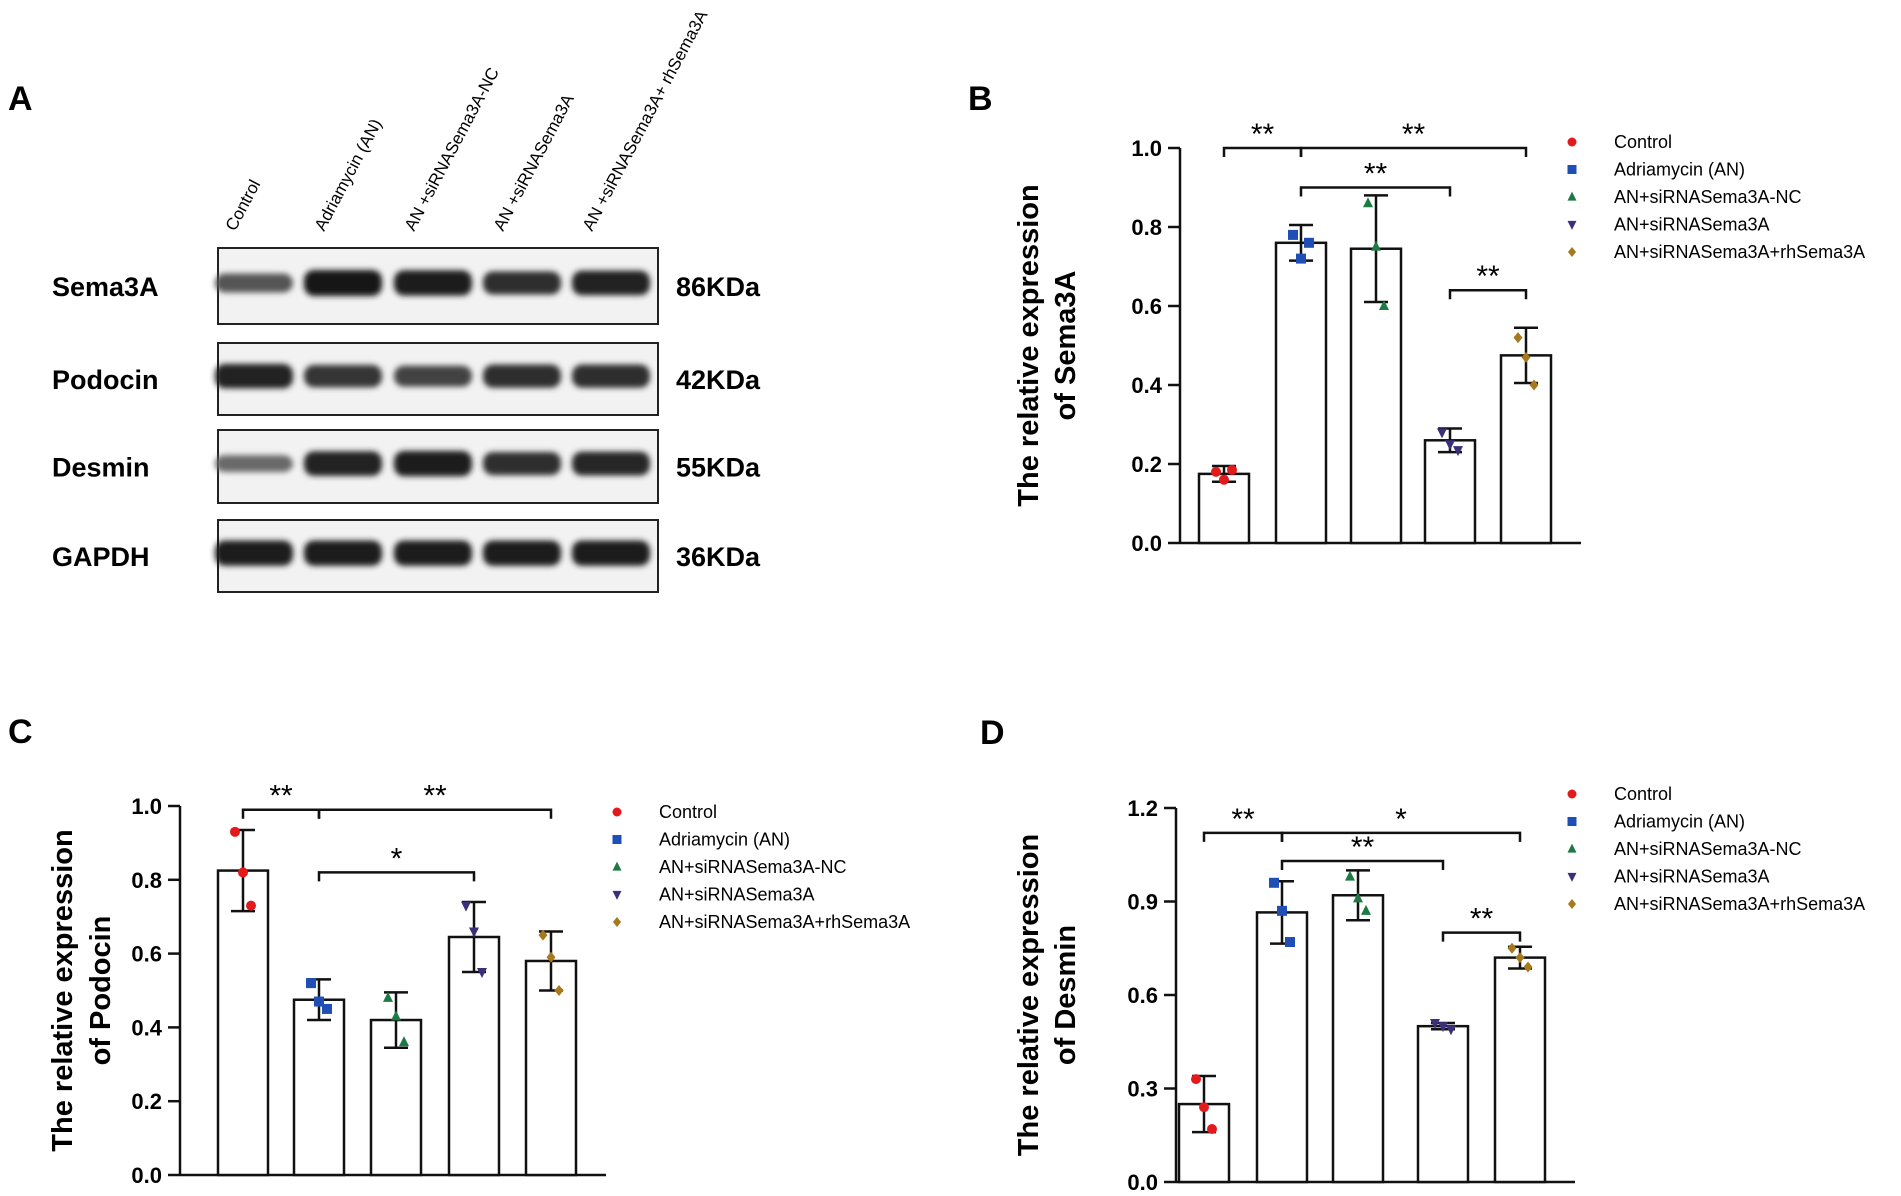  I want to click on panel-label: D, so click(992, 733).